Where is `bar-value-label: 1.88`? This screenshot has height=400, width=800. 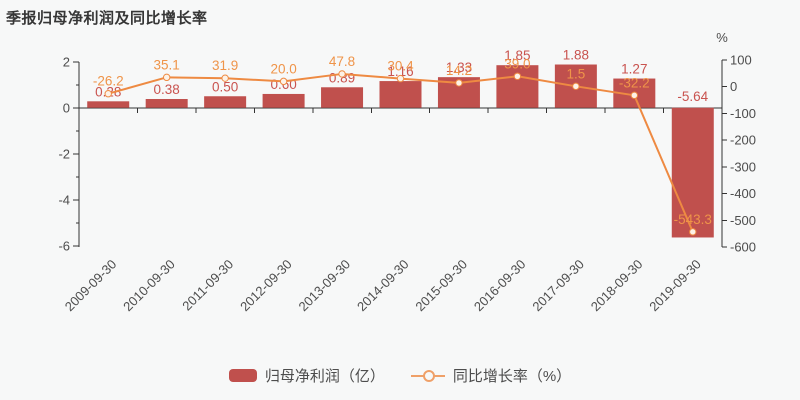 bar-value-label: 1.88 is located at coordinates (576, 55).